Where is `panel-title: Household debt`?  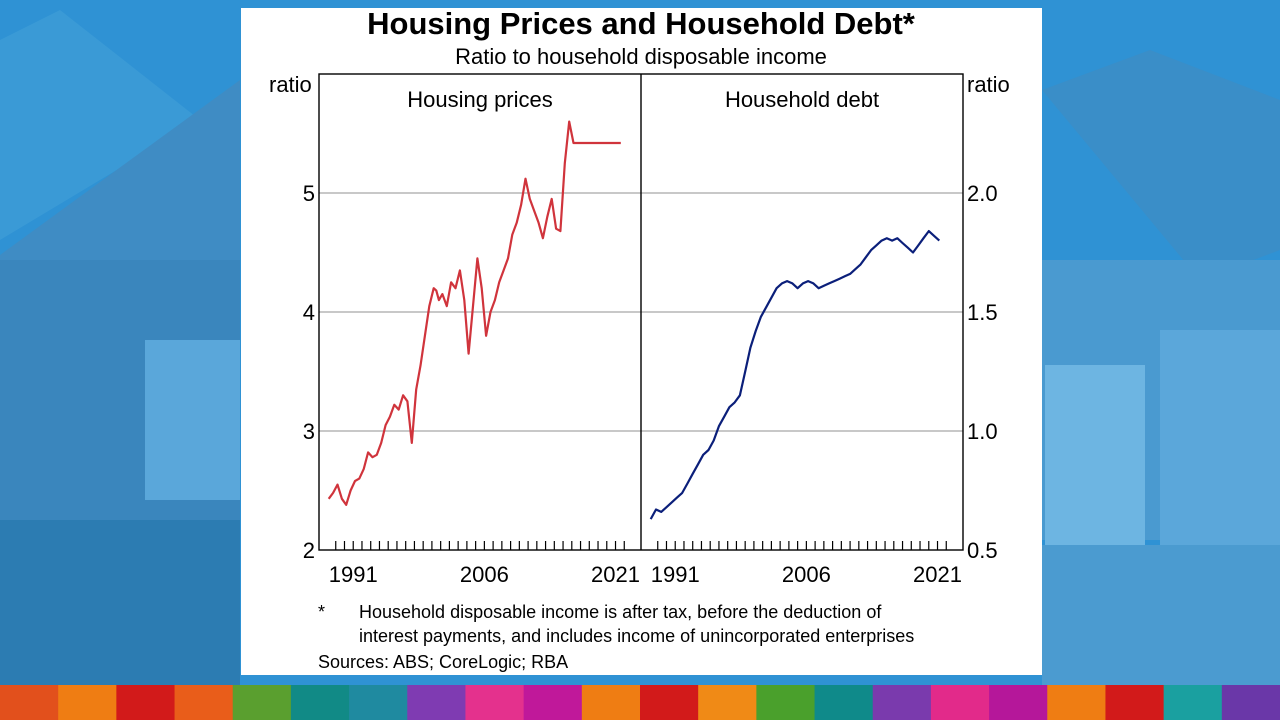
panel-title: Household debt is located at coordinates (802, 99).